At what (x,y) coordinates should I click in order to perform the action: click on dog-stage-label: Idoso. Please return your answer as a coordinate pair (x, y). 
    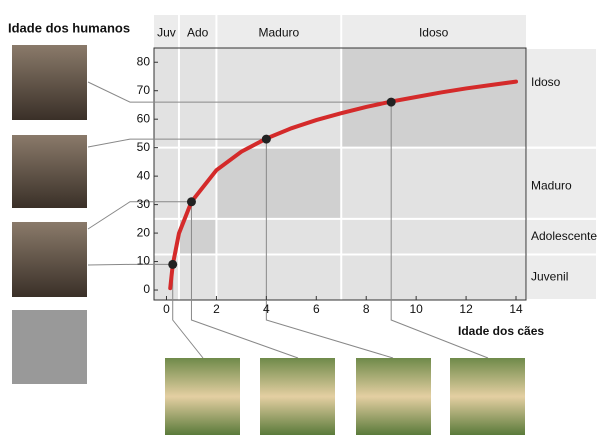
    Looking at the image, I should click on (434, 33).